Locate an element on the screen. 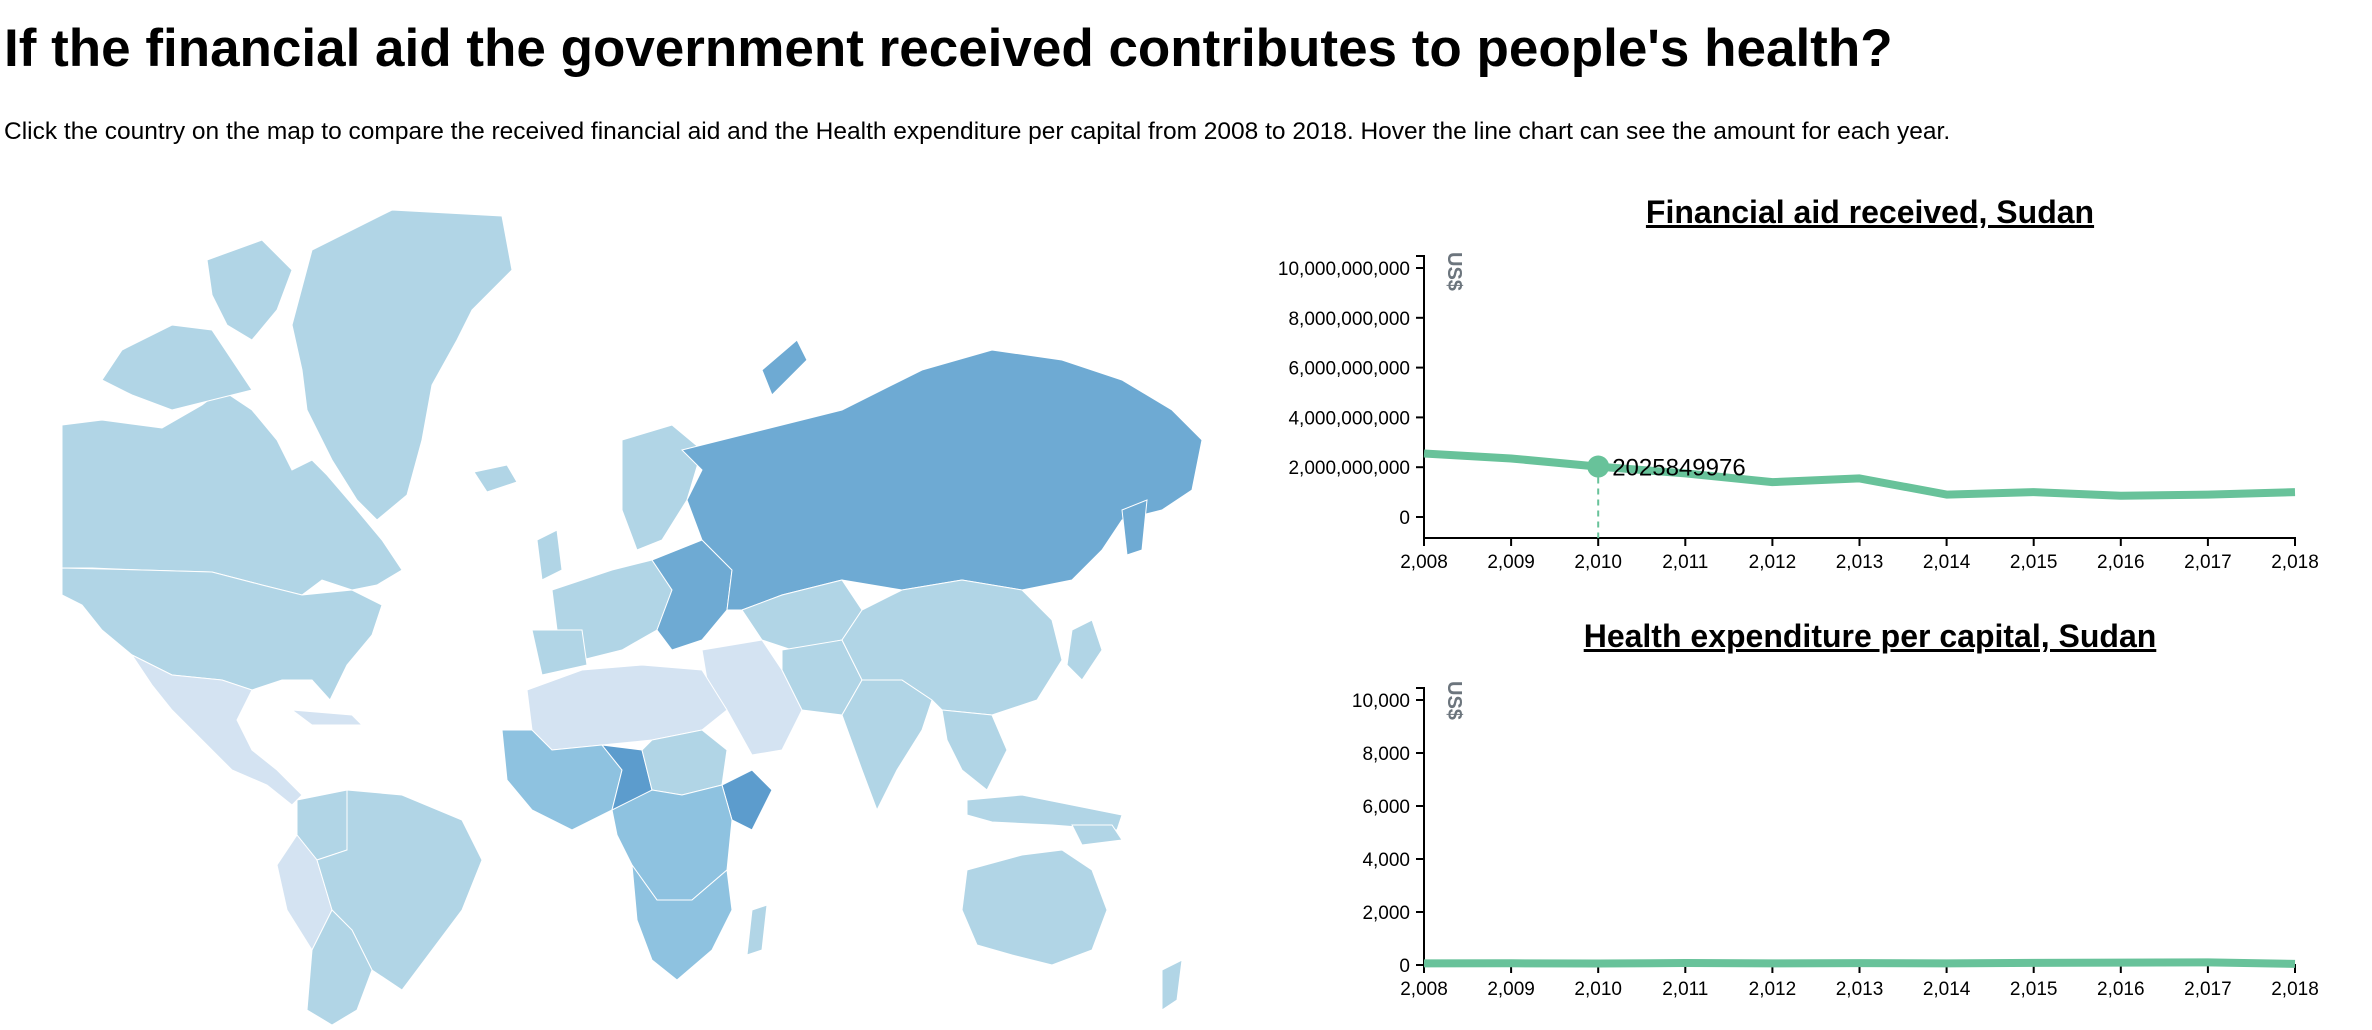 The width and height of the screenshot is (2372, 1030). aid-series-line is located at coordinates (1859, 474).